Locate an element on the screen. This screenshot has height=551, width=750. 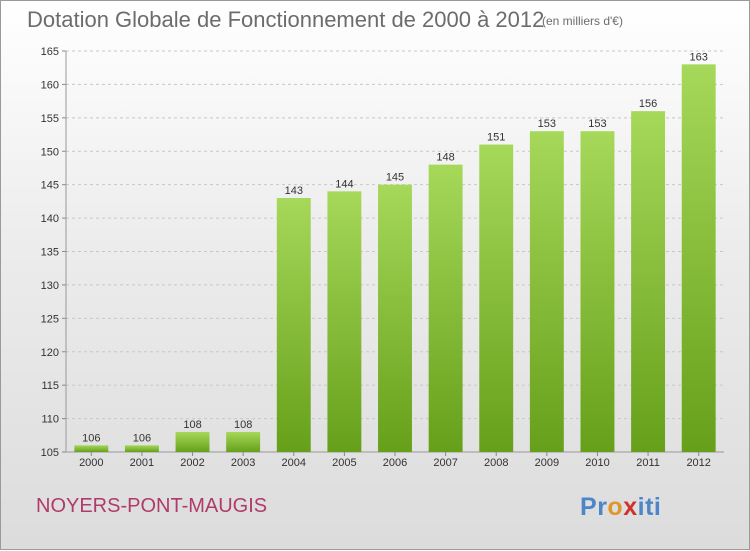
bar-2010 is located at coordinates (597, 291).